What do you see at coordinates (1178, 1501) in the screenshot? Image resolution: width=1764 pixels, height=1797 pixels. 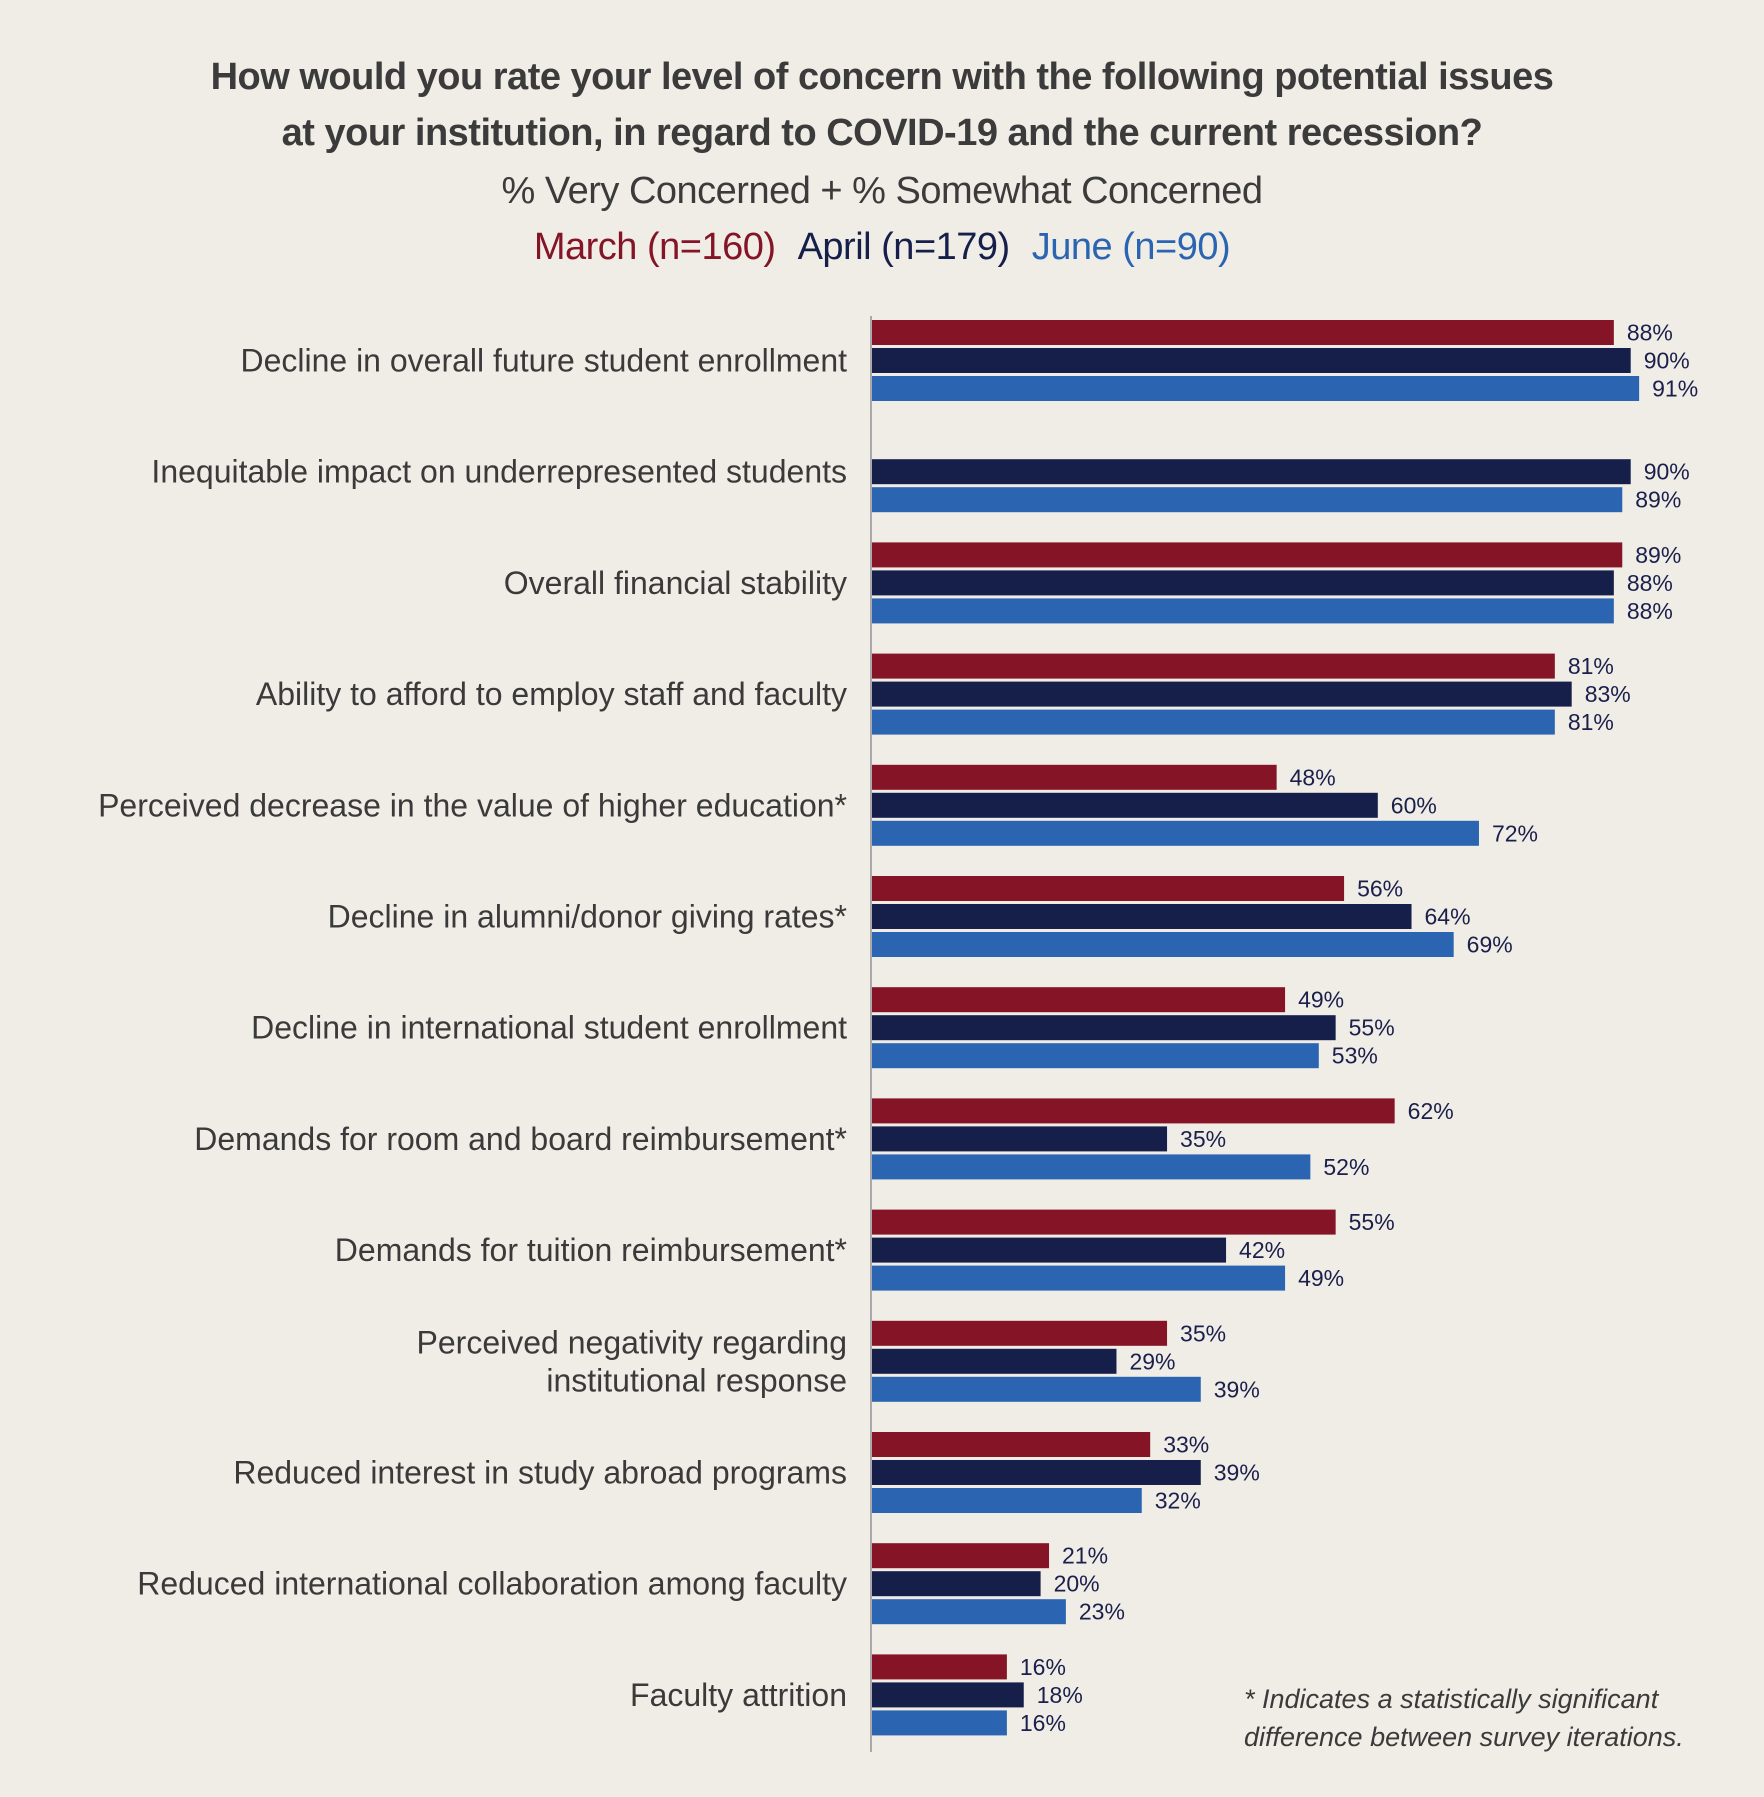 I see `data-label: 32%` at bounding box center [1178, 1501].